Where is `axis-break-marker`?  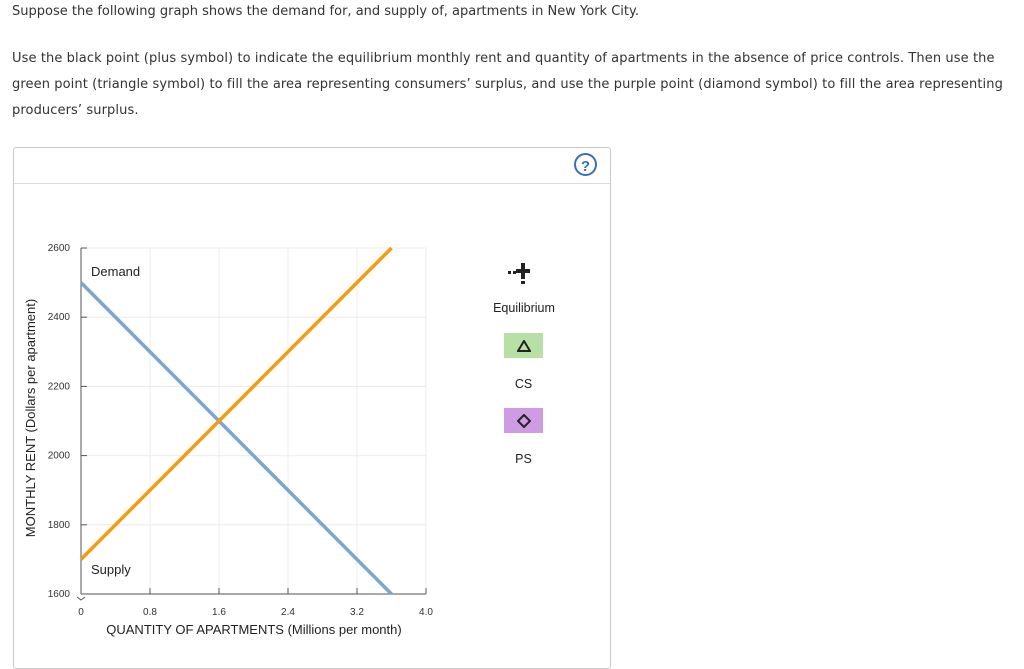 axis-break-marker is located at coordinates (81, 598).